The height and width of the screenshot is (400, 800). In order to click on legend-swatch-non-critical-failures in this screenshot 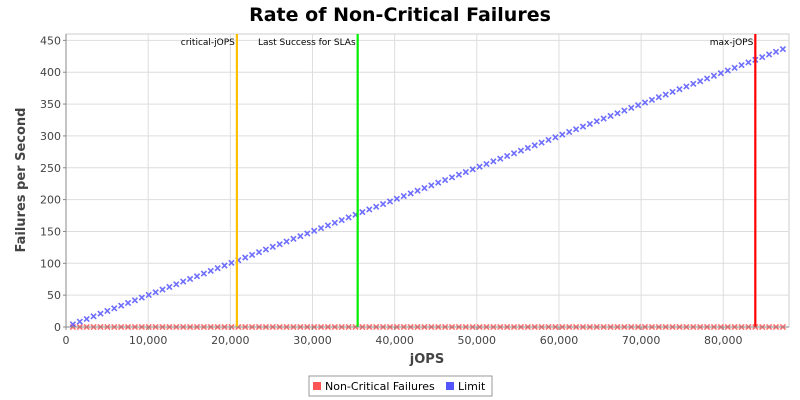, I will do `click(317, 386)`.